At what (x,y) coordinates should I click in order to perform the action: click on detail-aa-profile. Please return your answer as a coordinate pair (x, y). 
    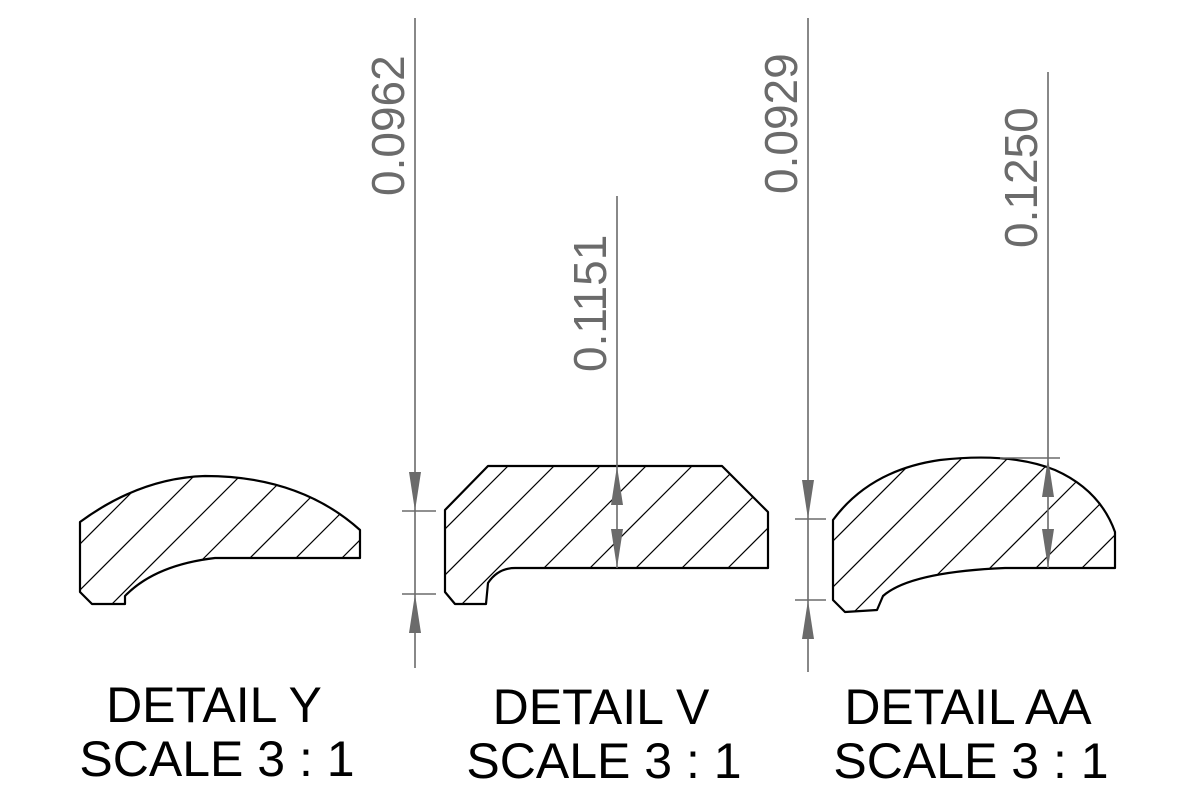
    Looking at the image, I should click on (974, 535).